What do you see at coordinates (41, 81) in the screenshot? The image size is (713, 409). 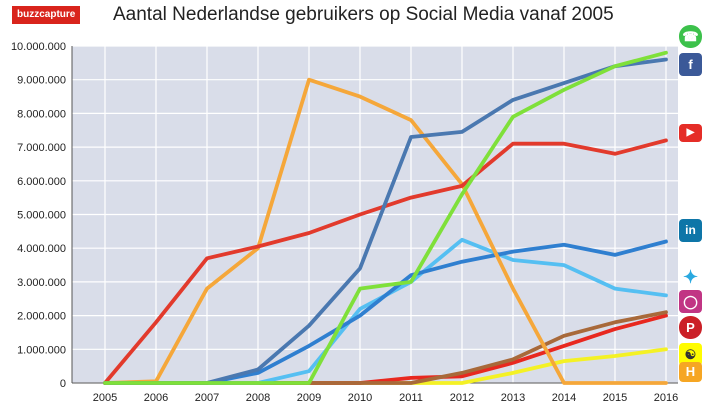 I see `y-tick-label: 9.000.000` at bounding box center [41, 81].